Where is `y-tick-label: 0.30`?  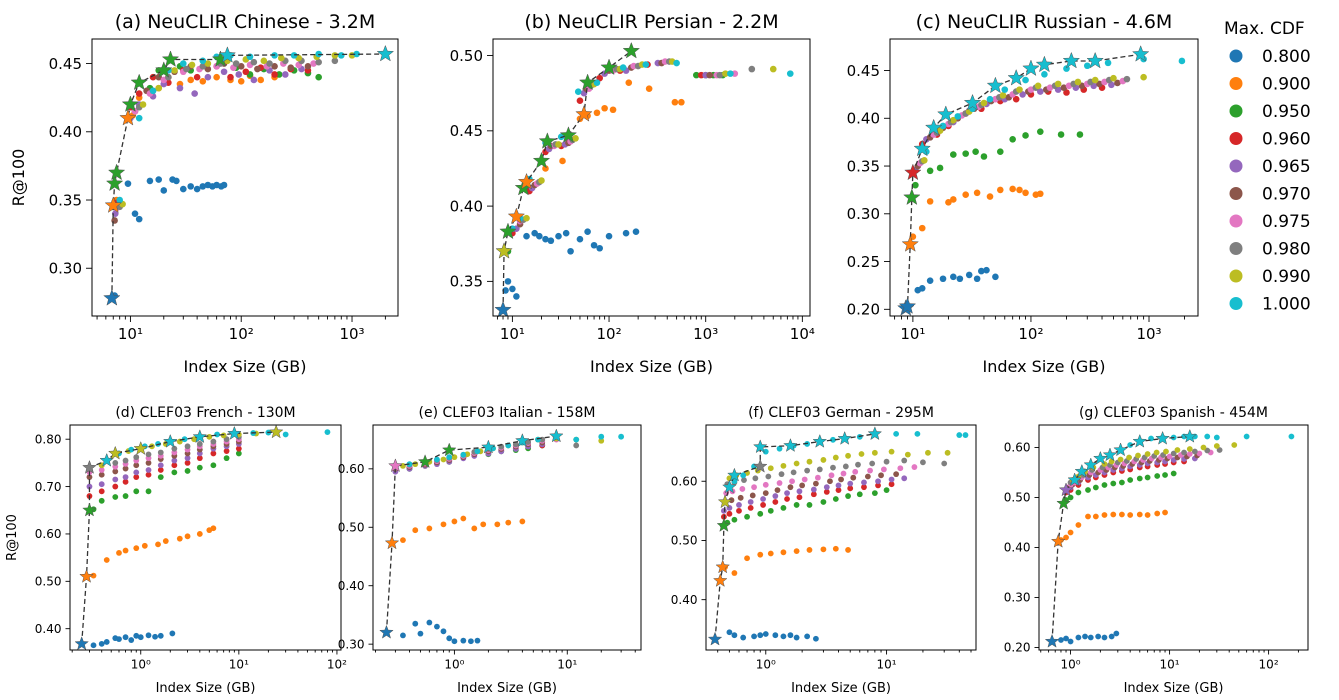
y-tick-label: 0.30 is located at coordinates (65, 268).